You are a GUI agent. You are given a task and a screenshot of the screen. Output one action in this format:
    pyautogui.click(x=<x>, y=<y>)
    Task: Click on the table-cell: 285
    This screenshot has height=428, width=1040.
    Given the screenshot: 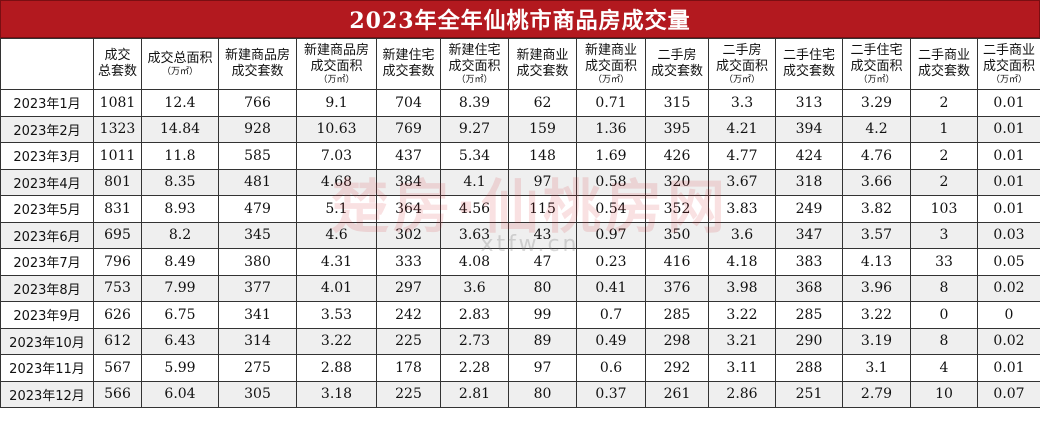 What is the action you would take?
    pyautogui.click(x=809, y=315)
    